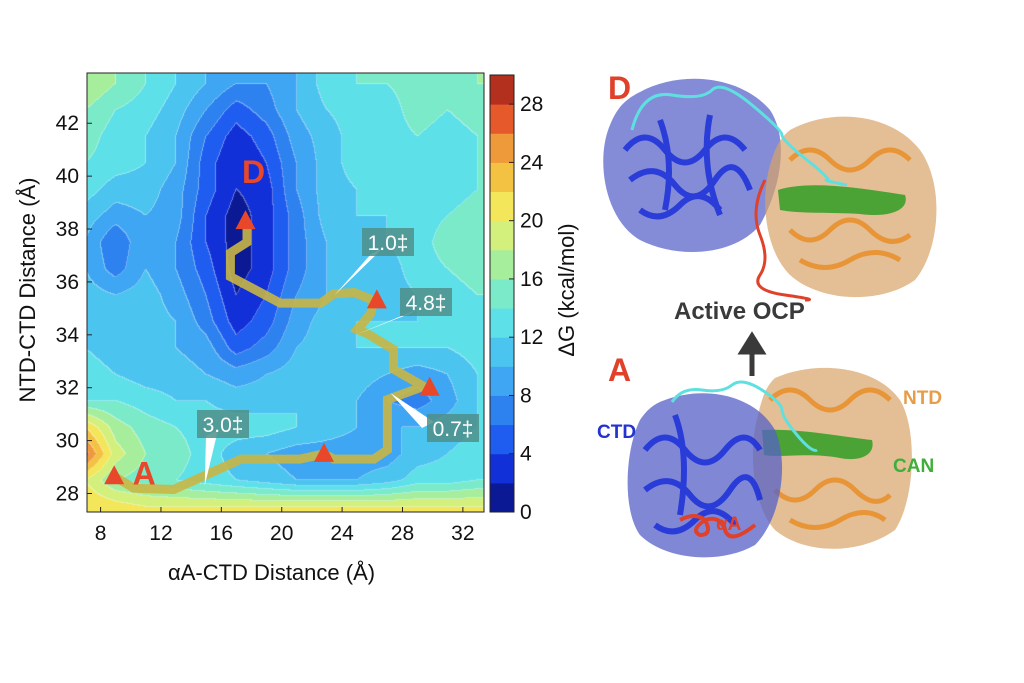  What do you see at coordinates (923, 398) in the screenshot?
I see `ntd-label: NTD` at bounding box center [923, 398].